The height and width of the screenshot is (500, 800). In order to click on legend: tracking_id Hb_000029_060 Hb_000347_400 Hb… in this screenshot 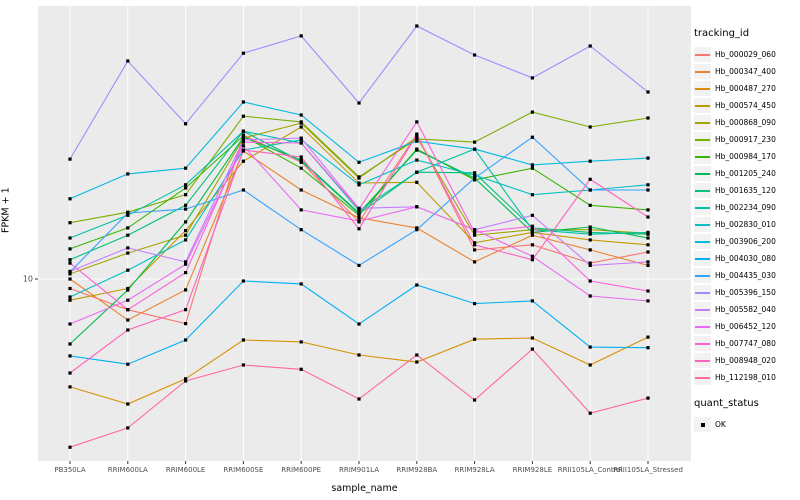, I will do `click(747, 230)`.